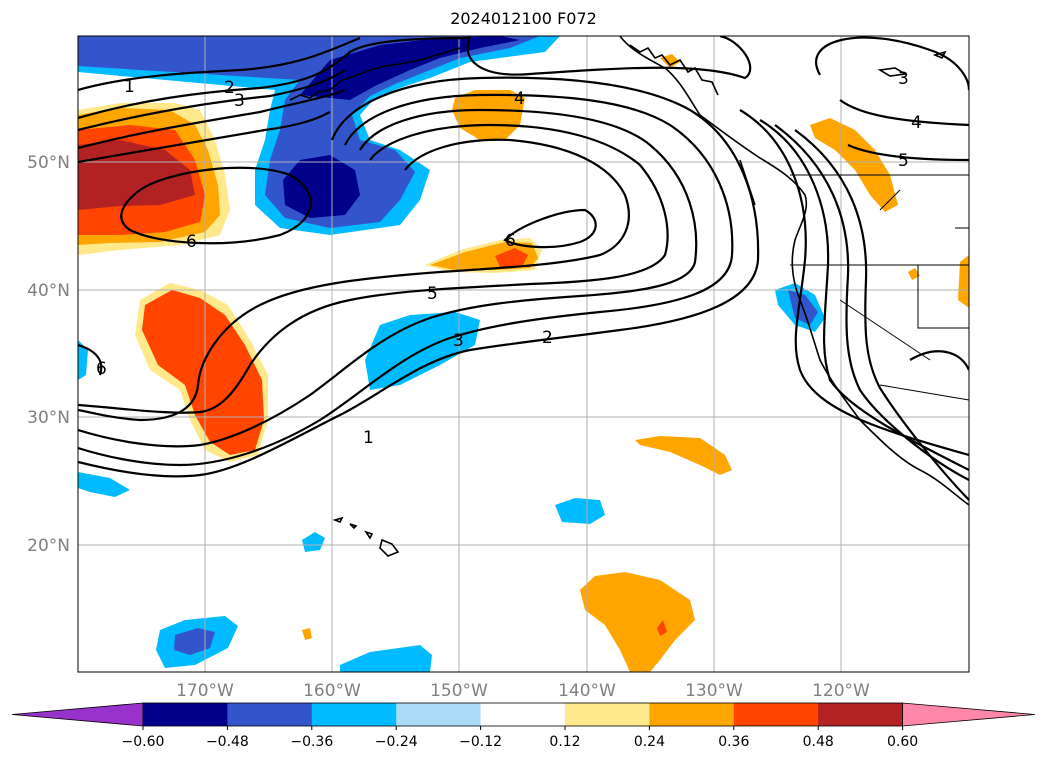 The image size is (1047, 765). Describe the element at coordinates (396, 742) in the screenshot. I see `colorbar-tick-label: −0.24` at that location.